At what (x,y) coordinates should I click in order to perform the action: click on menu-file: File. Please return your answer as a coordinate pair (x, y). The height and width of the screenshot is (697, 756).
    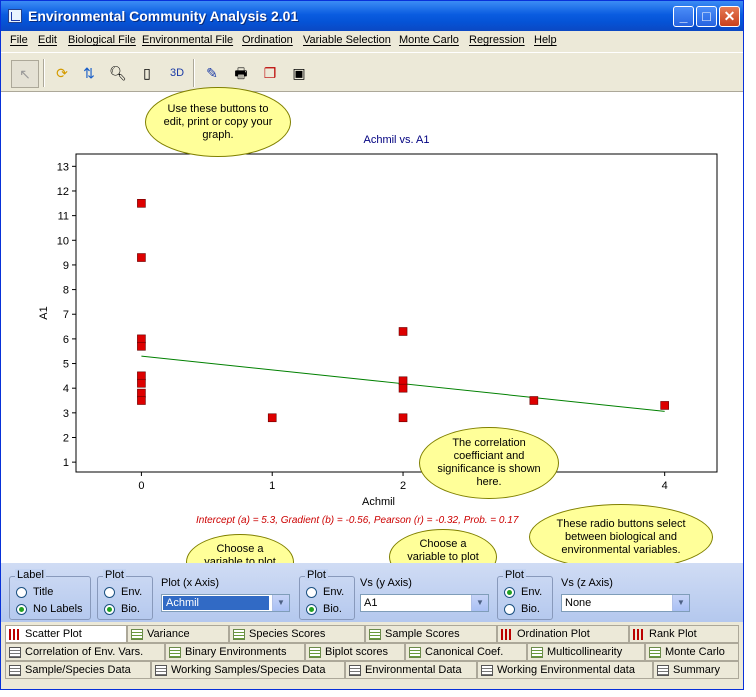
    Looking at the image, I should click on (19, 40).